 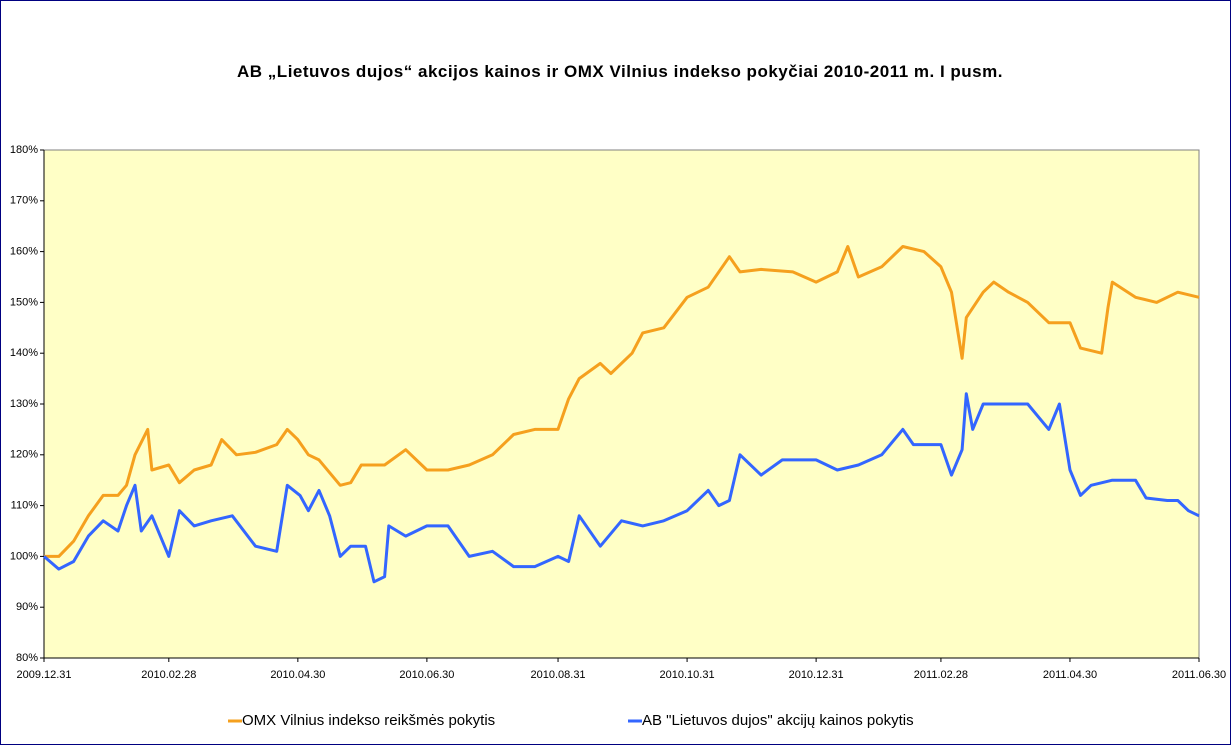 I want to click on y-tick-label: 180%, so click(x=24, y=150).